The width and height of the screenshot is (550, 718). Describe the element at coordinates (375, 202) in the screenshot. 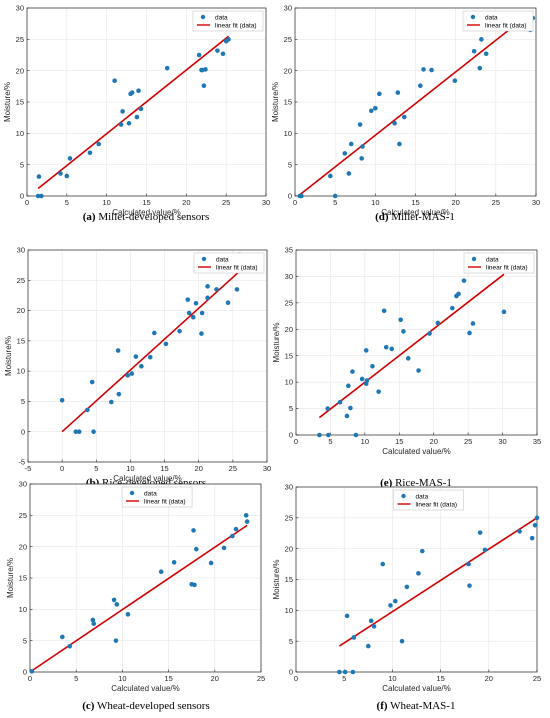

I see `x-tick-label: 10` at that location.